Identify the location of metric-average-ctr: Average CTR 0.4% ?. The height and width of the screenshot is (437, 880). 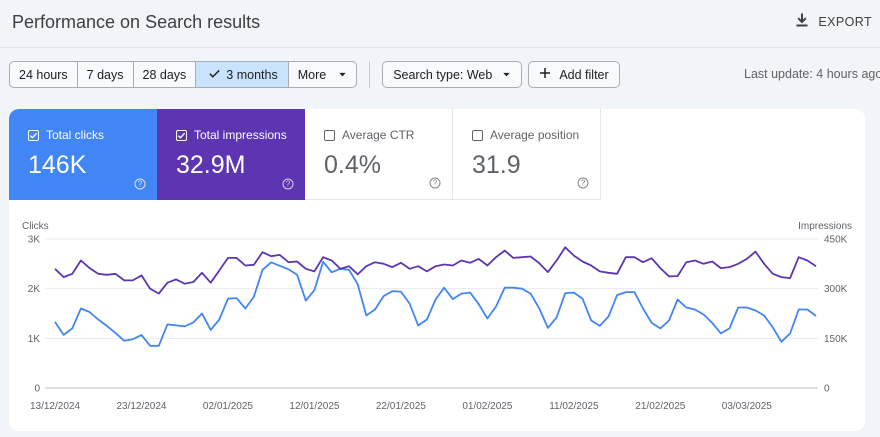
(379, 154).